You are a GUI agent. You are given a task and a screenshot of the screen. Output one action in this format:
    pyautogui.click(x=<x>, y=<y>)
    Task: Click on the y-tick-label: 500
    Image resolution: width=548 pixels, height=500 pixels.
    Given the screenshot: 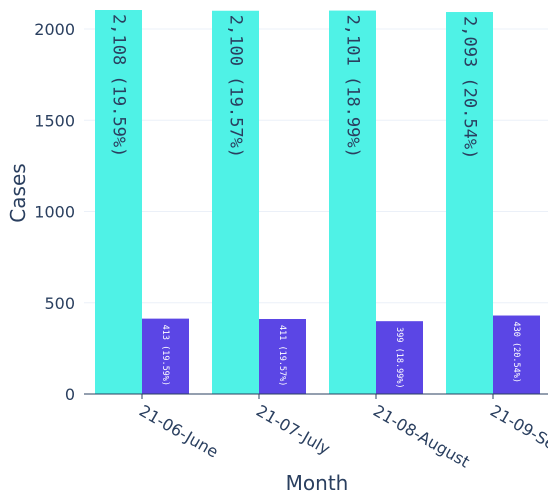 What is the action you would take?
    pyautogui.click(x=59, y=303)
    